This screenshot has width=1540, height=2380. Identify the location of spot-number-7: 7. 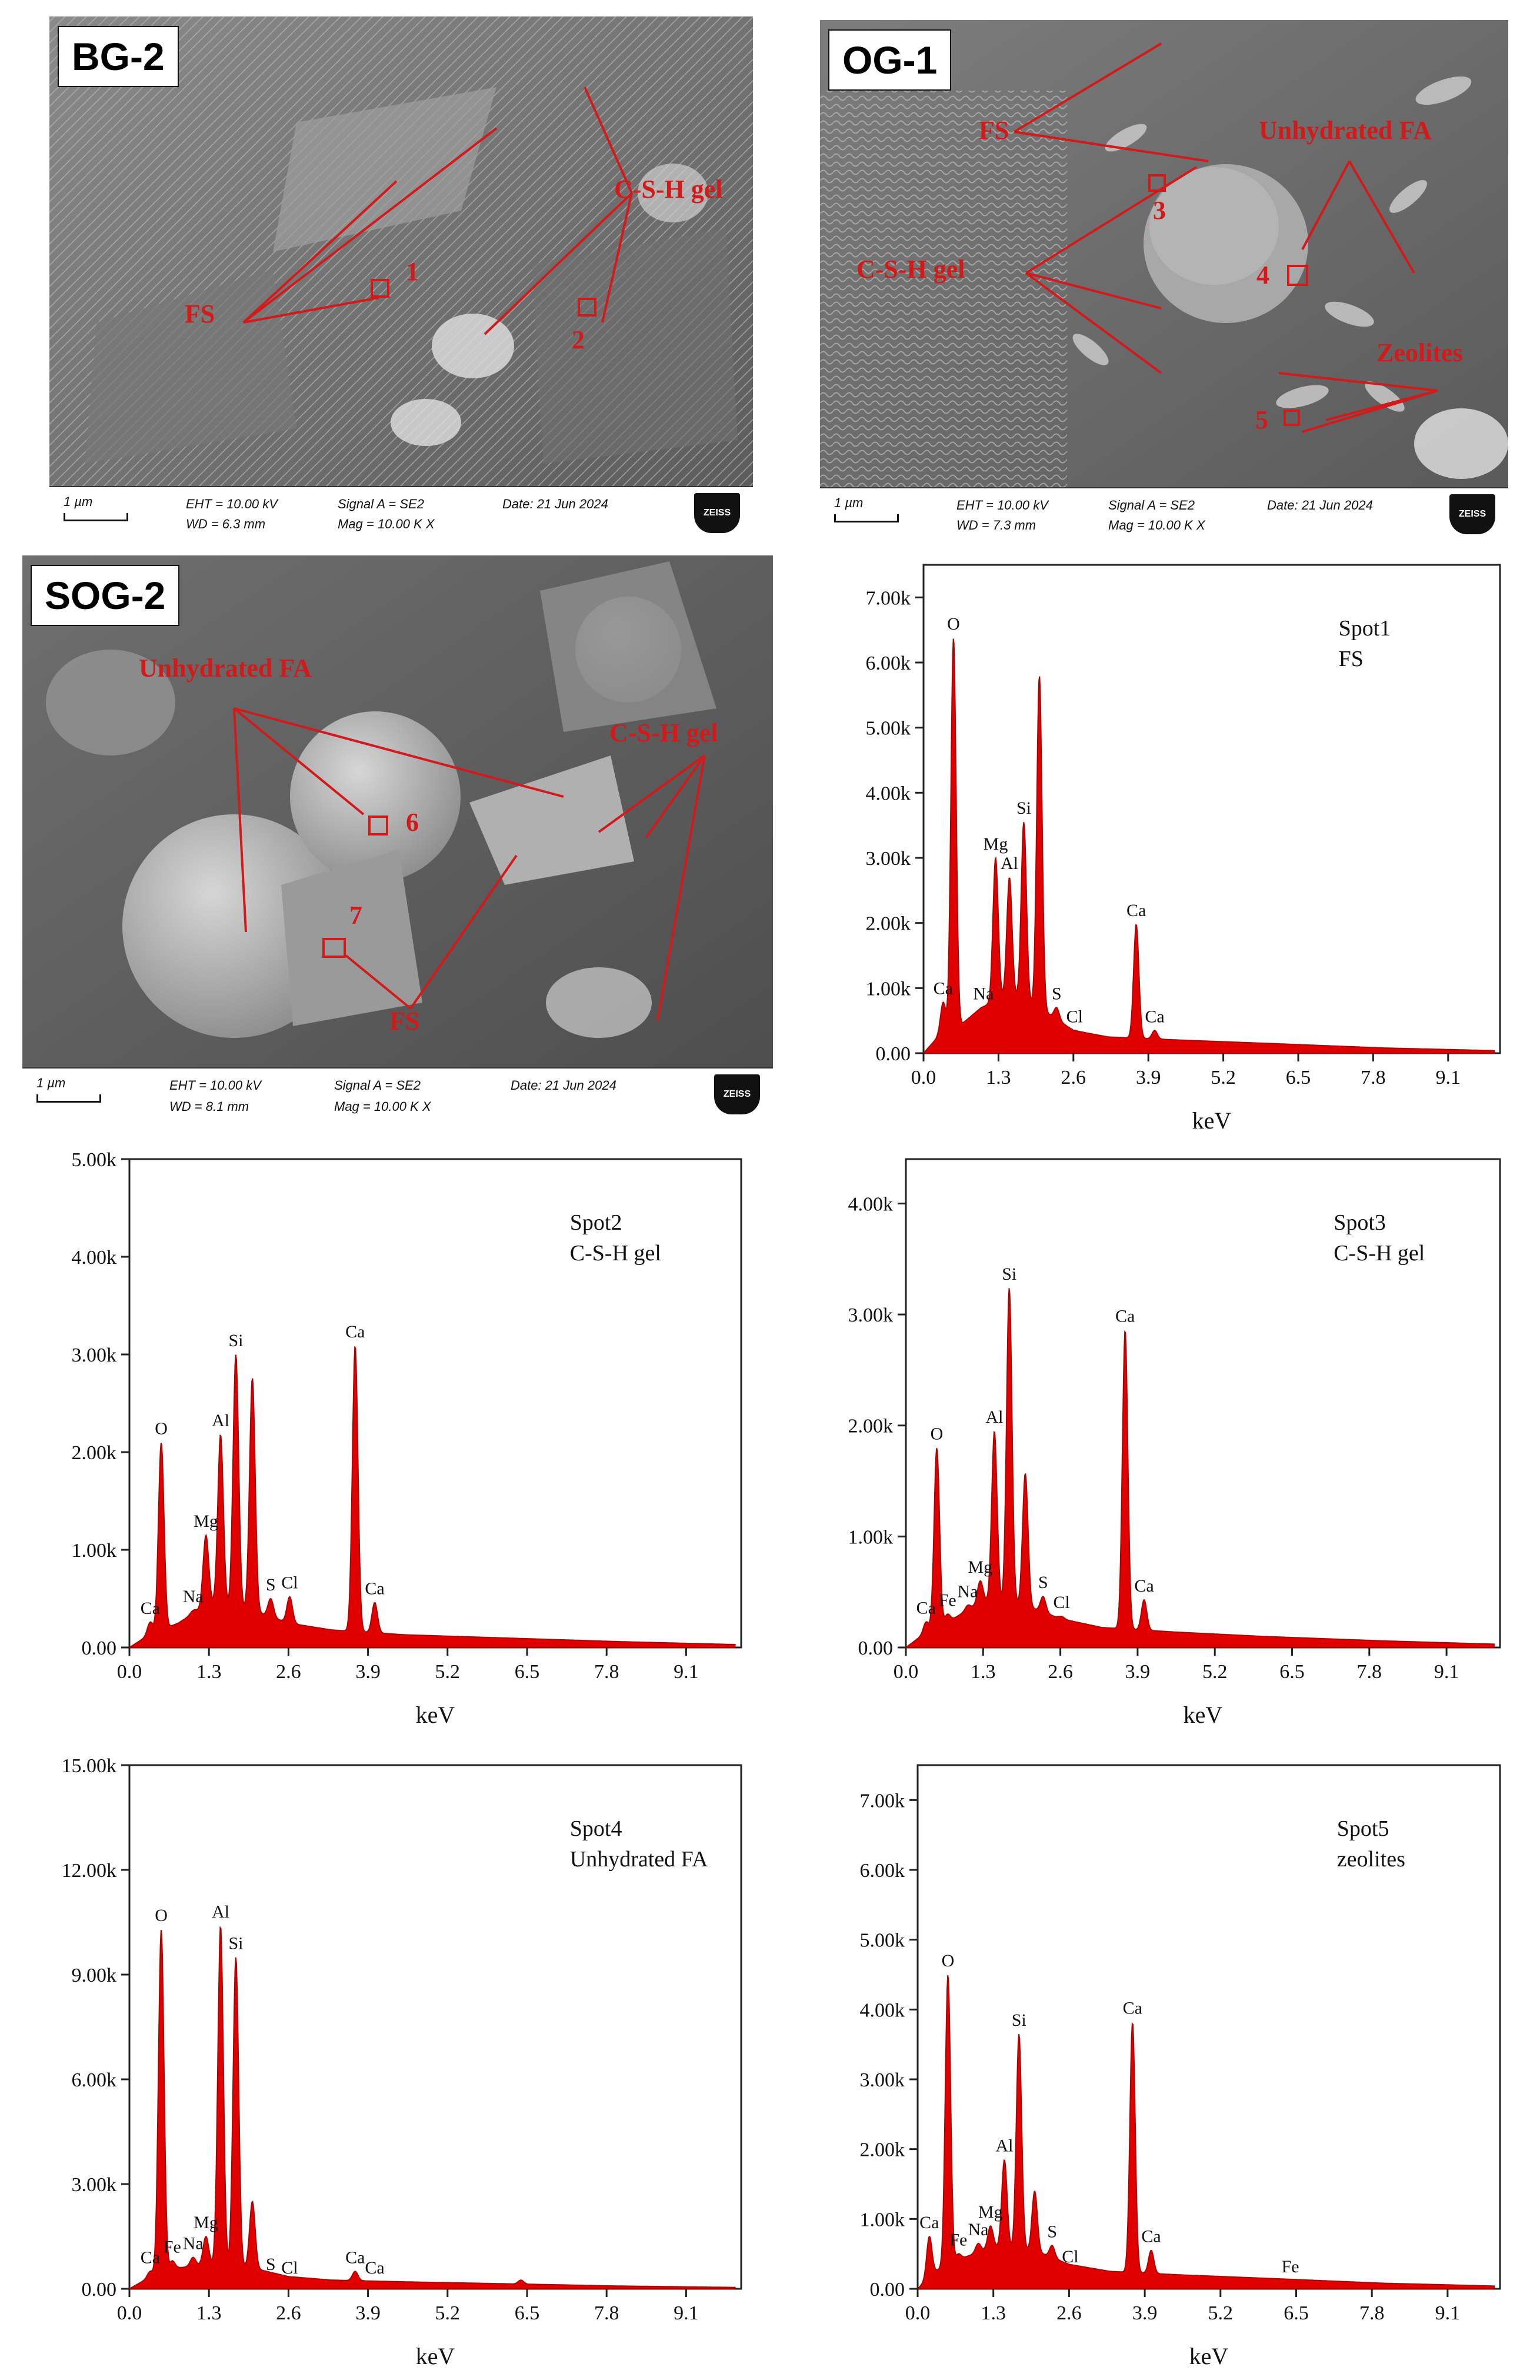
(355, 915).